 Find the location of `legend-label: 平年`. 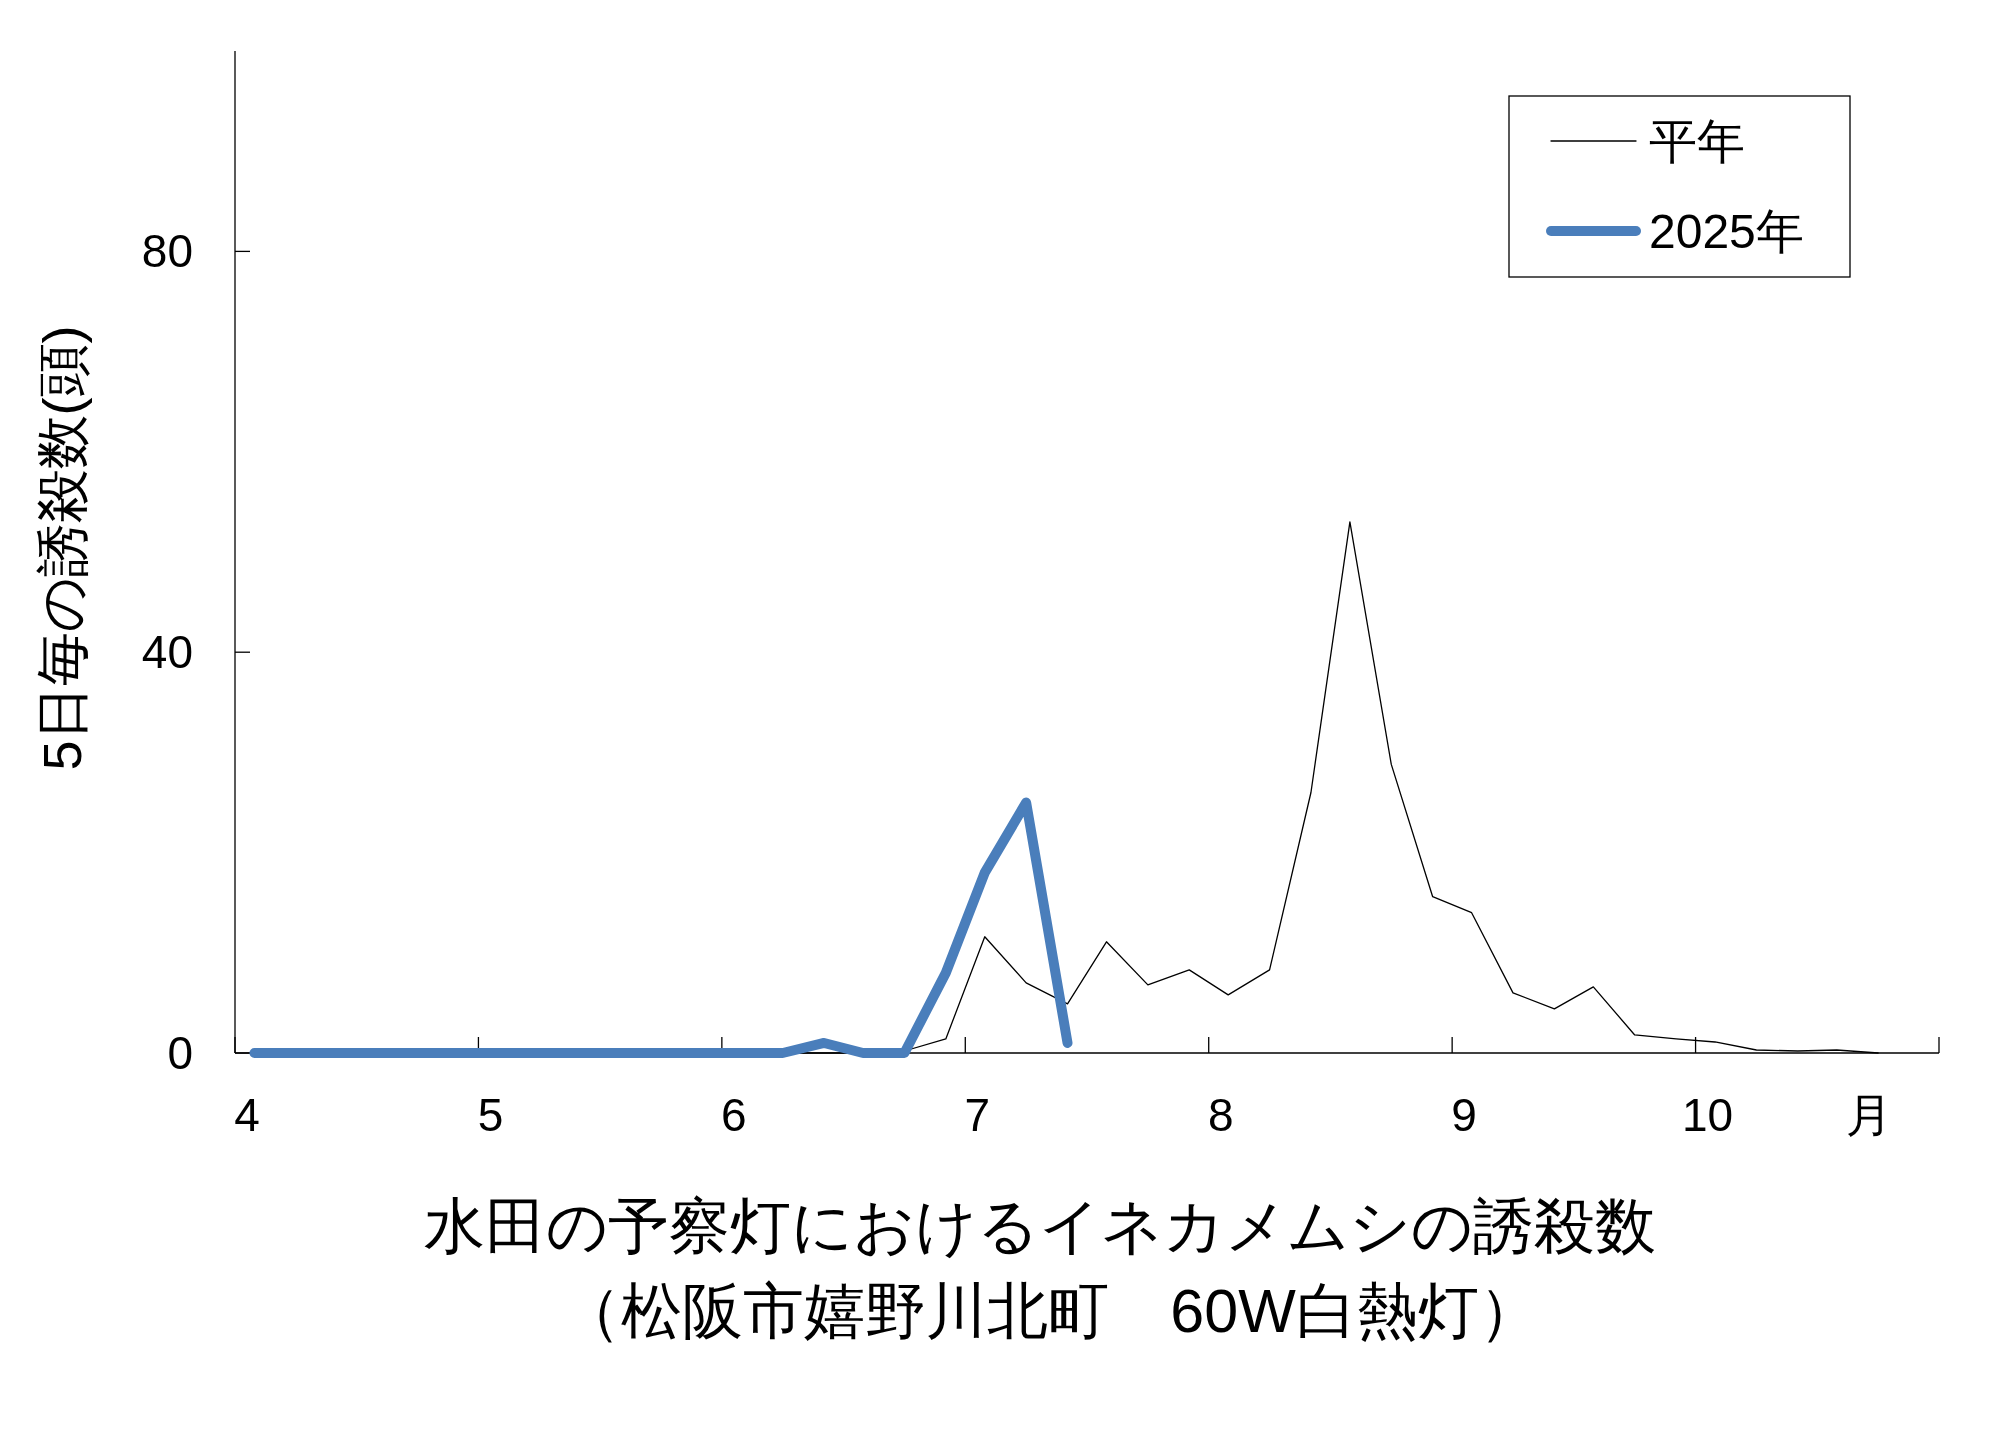

legend-label: 平年 is located at coordinates (1697, 141).